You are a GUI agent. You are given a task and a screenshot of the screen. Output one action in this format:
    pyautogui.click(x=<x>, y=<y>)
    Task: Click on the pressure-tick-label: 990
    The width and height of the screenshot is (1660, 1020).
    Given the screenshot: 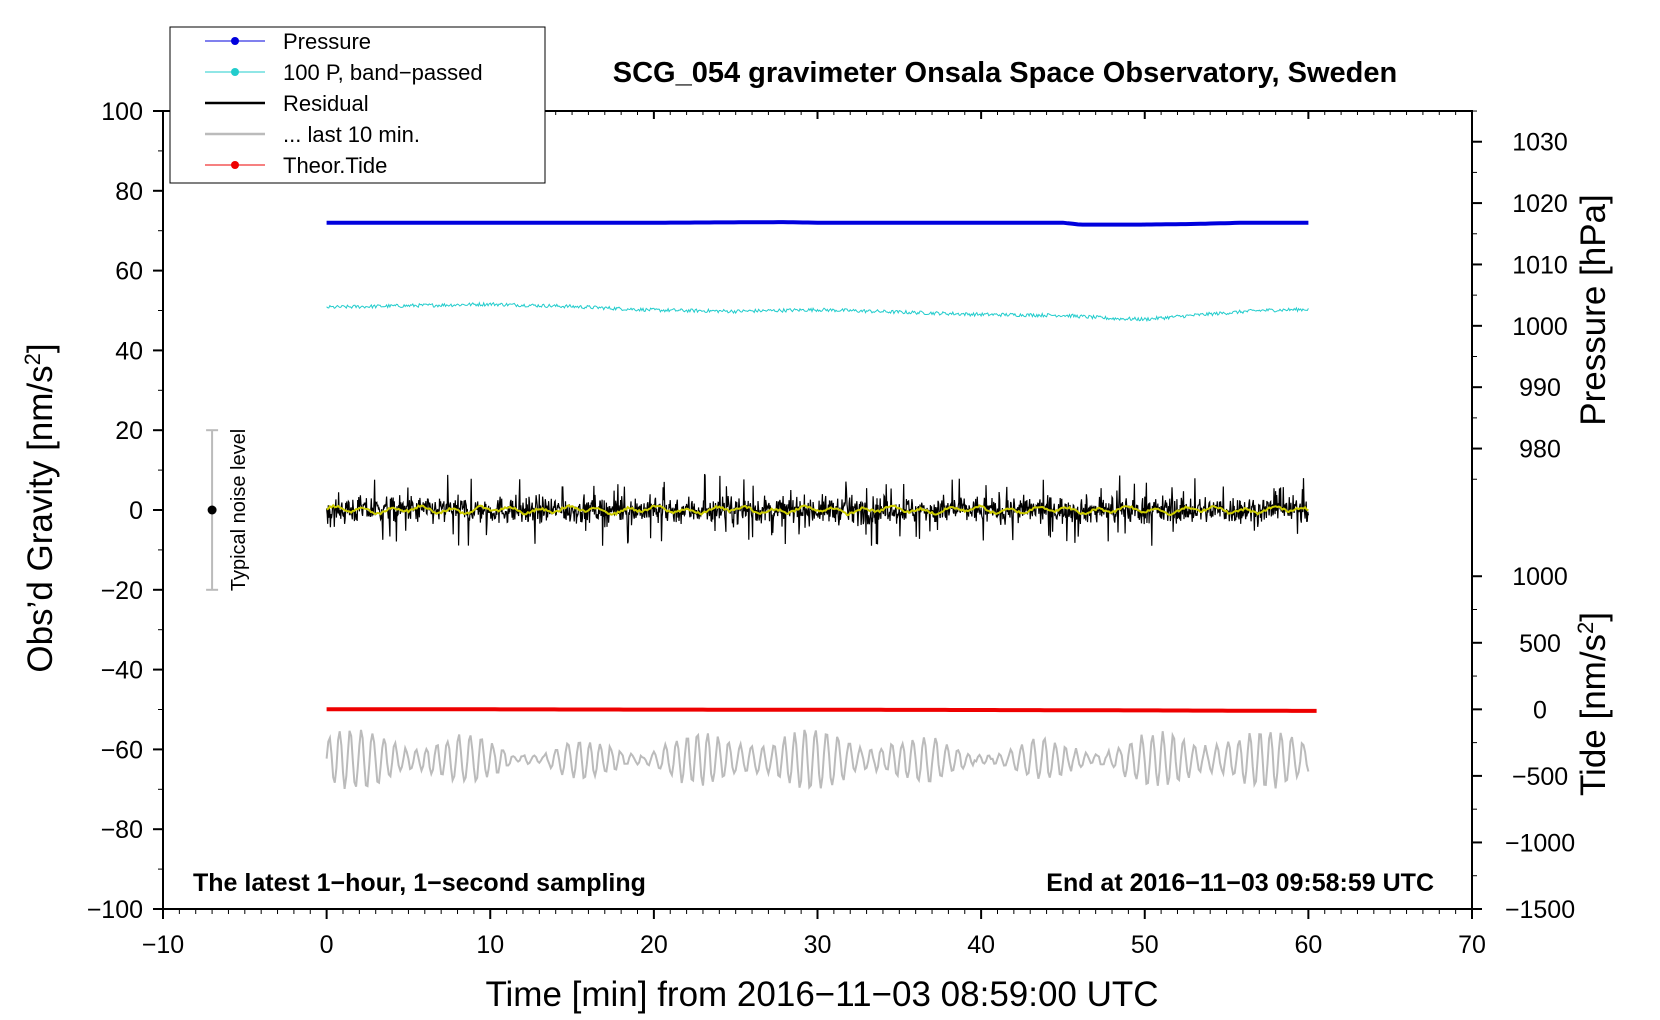 What is the action you would take?
    pyautogui.click(x=1540, y=388)
    